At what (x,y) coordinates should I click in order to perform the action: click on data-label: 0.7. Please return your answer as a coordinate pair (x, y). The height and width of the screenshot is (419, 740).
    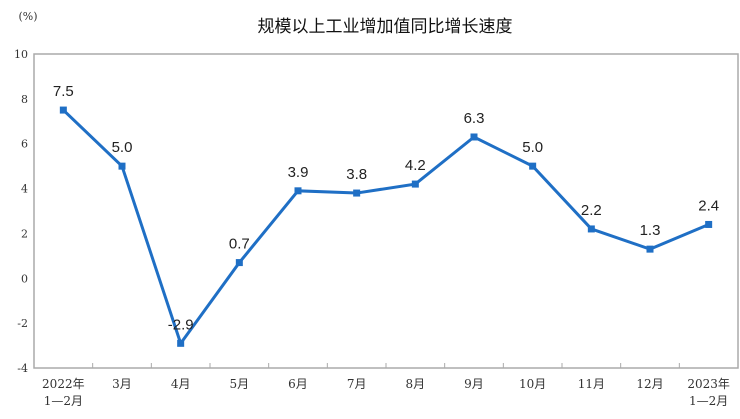
    Looking at the image, I should click on (239, 244).